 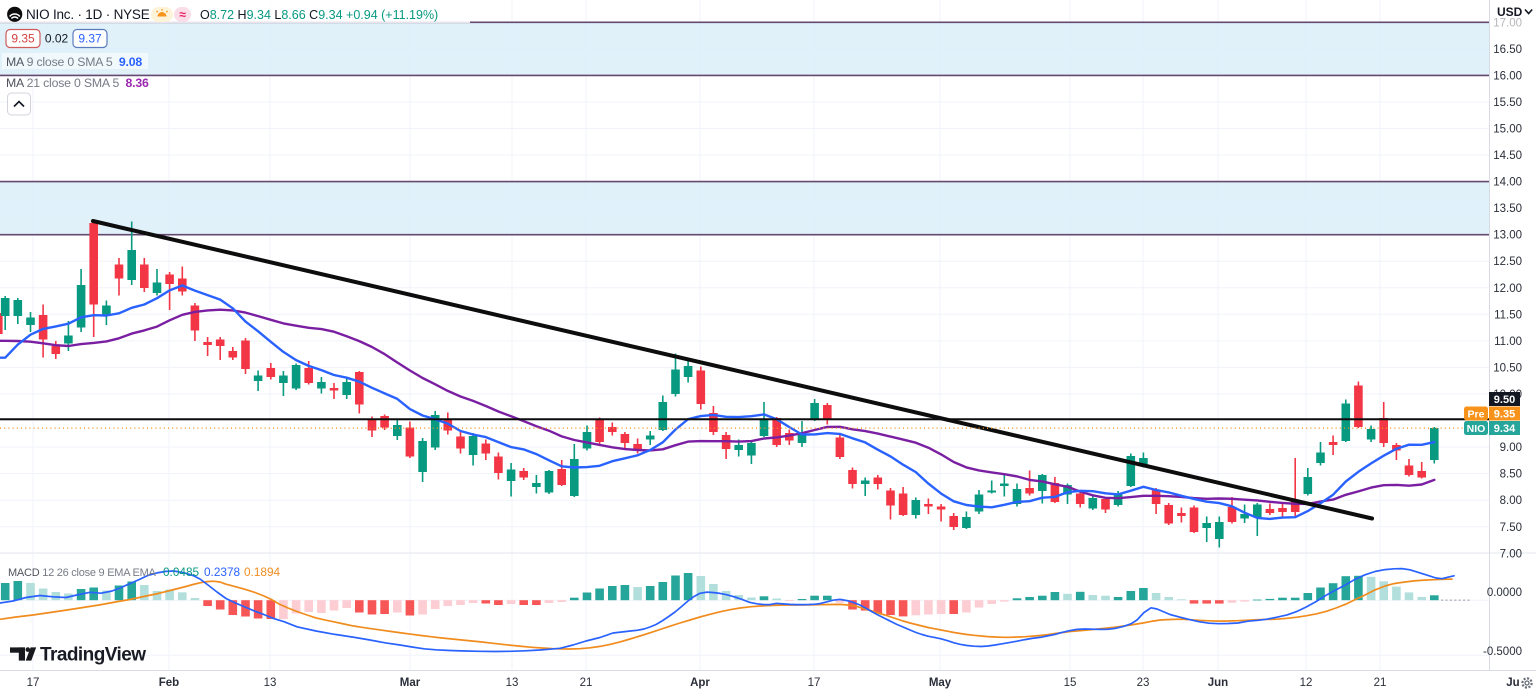 I want to click on svg-text: TradingView, so click(x=93, y=655).